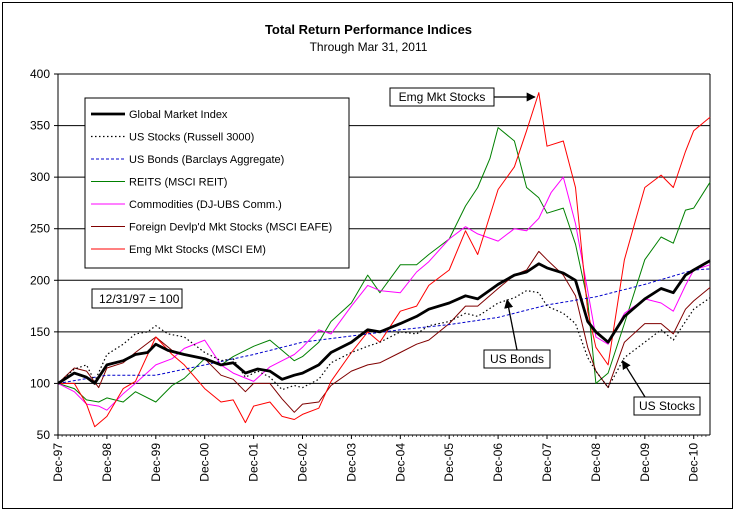  I want to click on y-tick-label: 250, so click(40, 229).